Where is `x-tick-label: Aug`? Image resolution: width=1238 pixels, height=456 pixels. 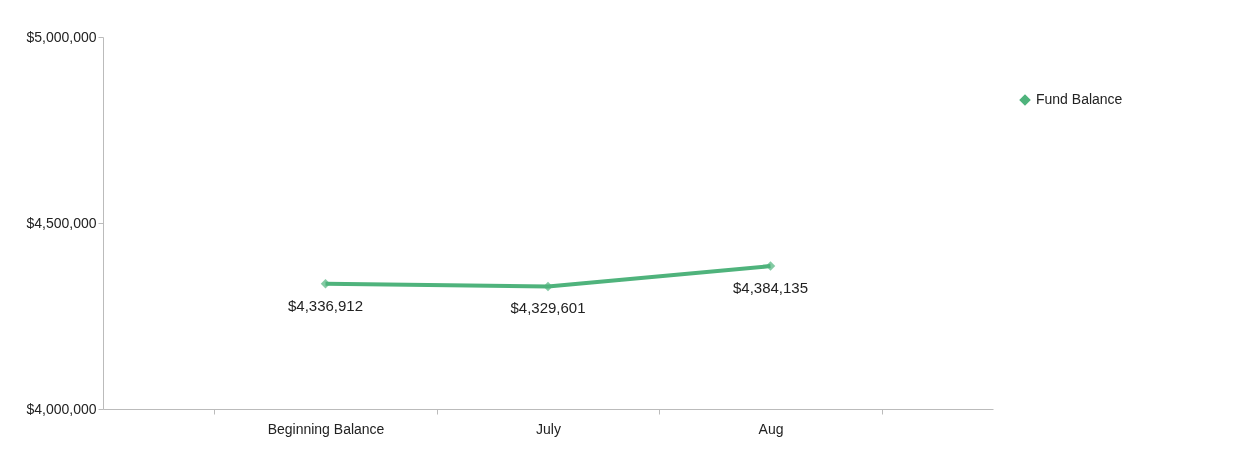 x-tick-label: Aug is located at coordinates (771, 428).